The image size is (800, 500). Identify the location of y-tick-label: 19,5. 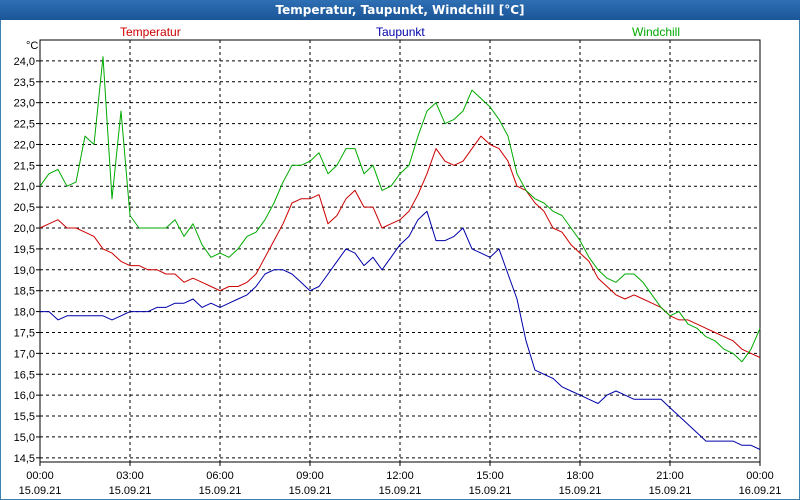
(24, 250).